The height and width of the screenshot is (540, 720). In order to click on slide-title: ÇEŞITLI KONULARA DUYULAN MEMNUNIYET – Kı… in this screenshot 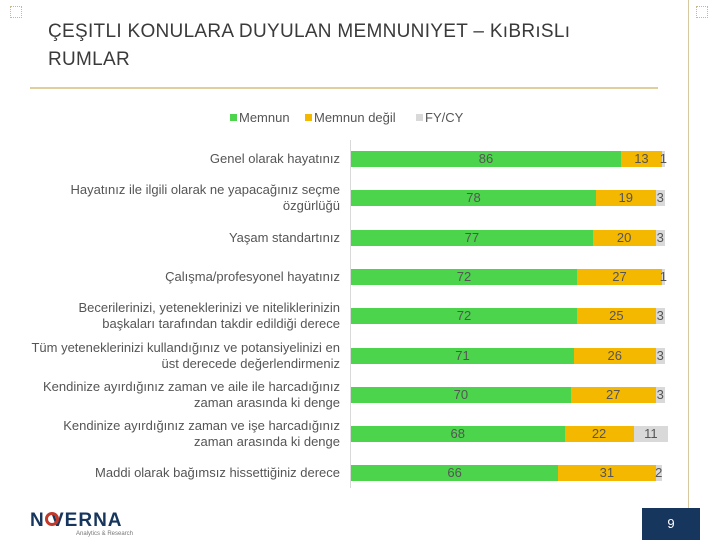, I will do `click(309, 45)`.